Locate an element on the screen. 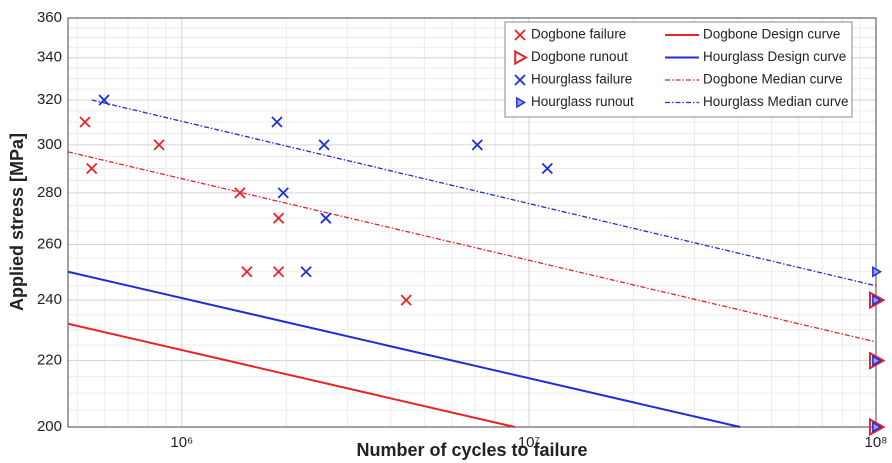 Image resolution: width=892 pixels, height=463 pixels. legend-label: Dogbone Median curve is located at coordinates (773, 79).